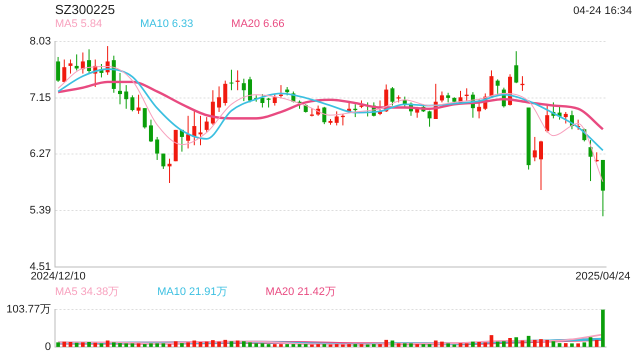 The height and width of the screenshot is (360, 640). What do you see at coordinates (58, 276) in the screenshot?
I see `x-tick-label: 2024/12/10` at bounding box center [58, 276].